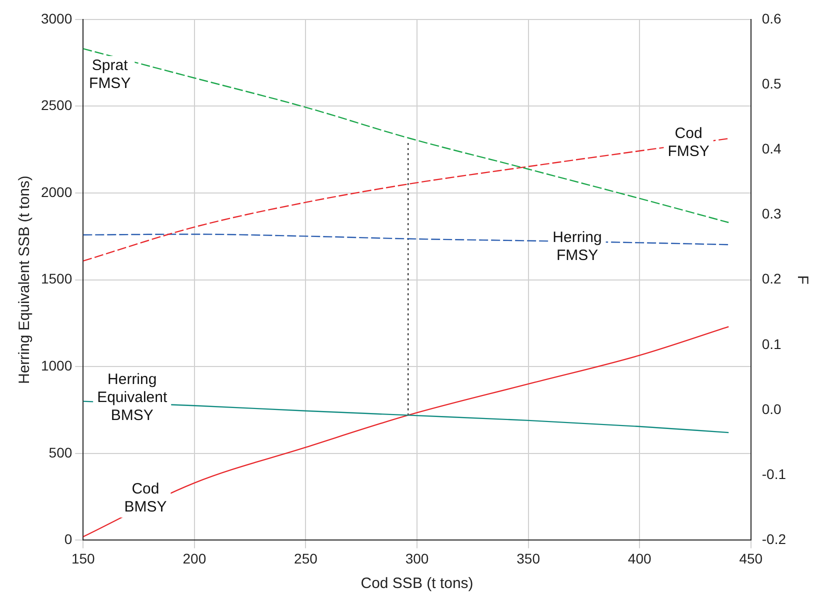  Describe the element at coordinates (110, 74) in the screenshot. I see `series-label: Sprat FMSY` at that location.